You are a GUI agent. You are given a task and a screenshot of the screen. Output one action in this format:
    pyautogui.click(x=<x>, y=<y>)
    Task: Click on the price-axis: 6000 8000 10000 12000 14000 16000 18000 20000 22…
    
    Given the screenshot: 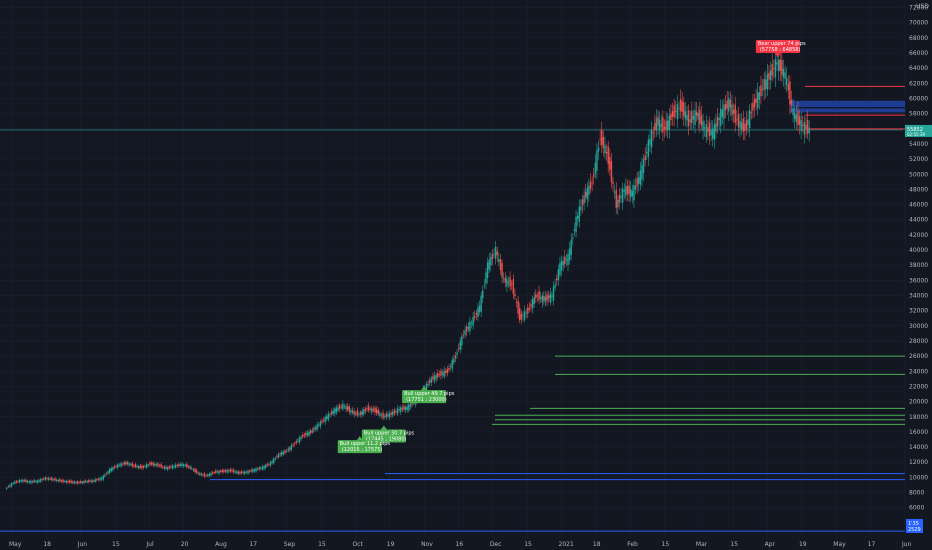 What is the action you would take?
    pyautogui.click(x=918, y=258)
    